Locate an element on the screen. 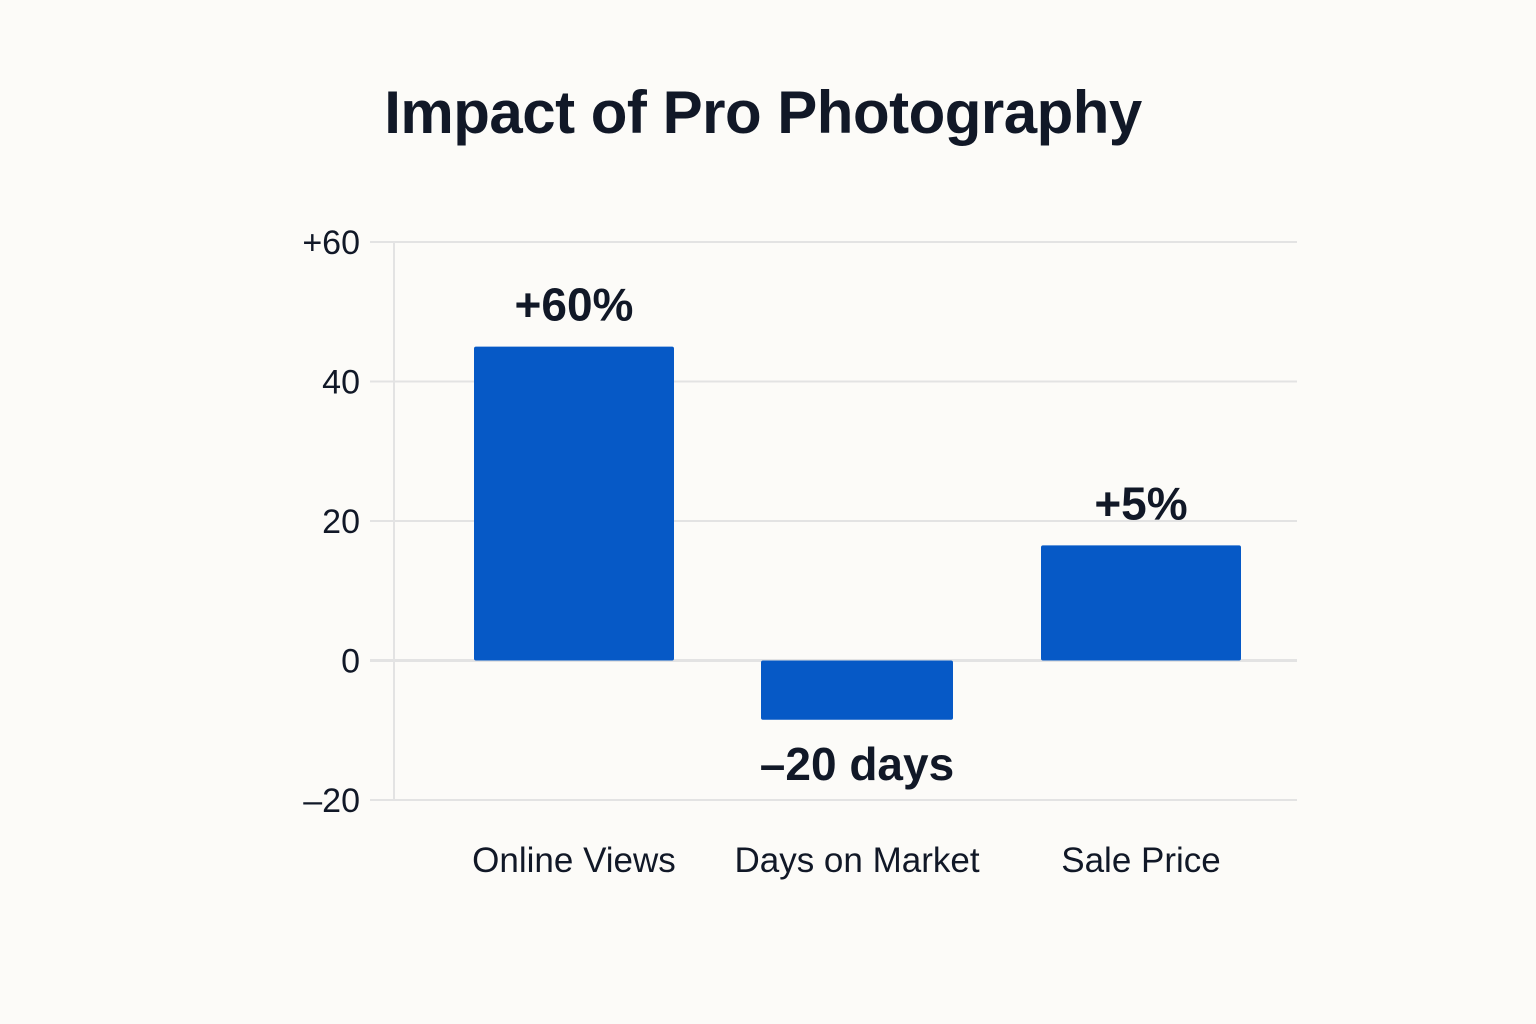  y-tick-label: –20 is located at coordinates (331, 801).